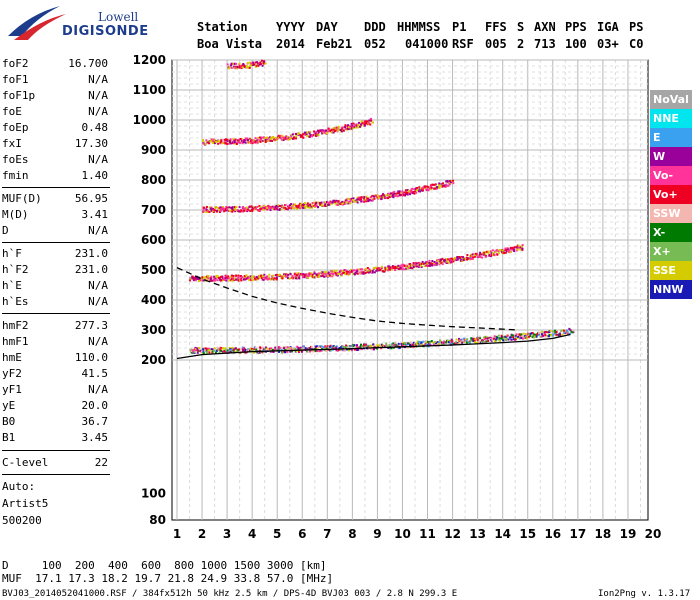 Image resolution: width=700 pixels, height=600 pixels. I want to click on autoscaling-line-2: Artist5, so click(25, 503).